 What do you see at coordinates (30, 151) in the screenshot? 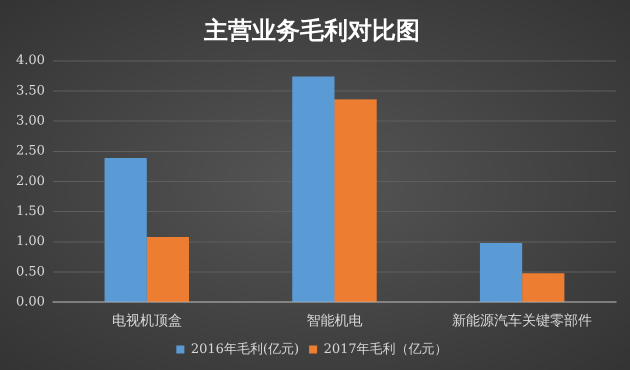
I see `y-tick-label: 2.50` at bounding box center [30, 151].